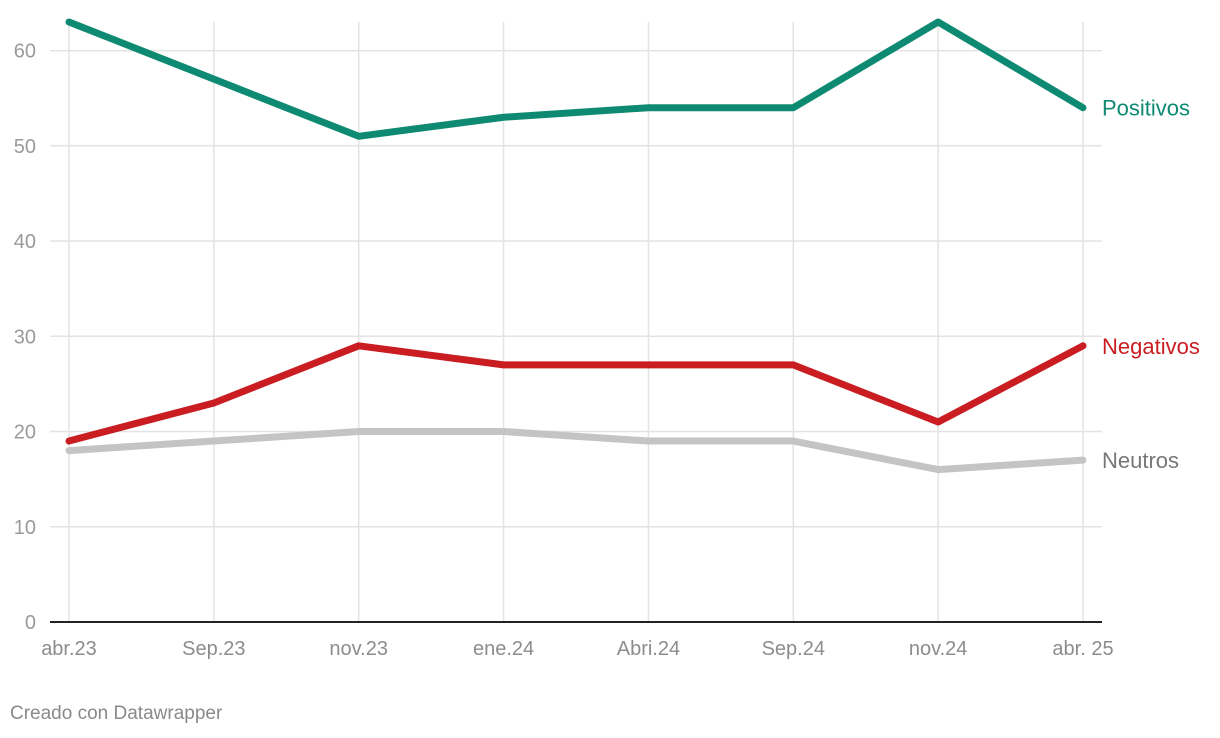 The width and height of the screenshot is (1220, 738). What do you see at coordinates (1151, 346) in the screenshot?
I see `series-label-negativos: Negativos` at bounding box center [1151, 346].